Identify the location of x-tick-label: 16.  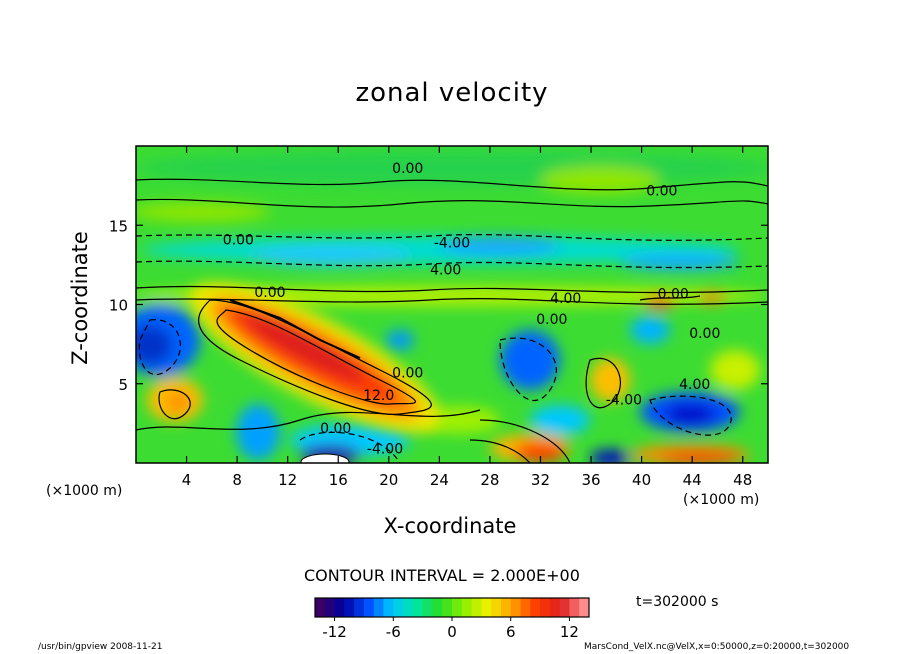
(338, 480).